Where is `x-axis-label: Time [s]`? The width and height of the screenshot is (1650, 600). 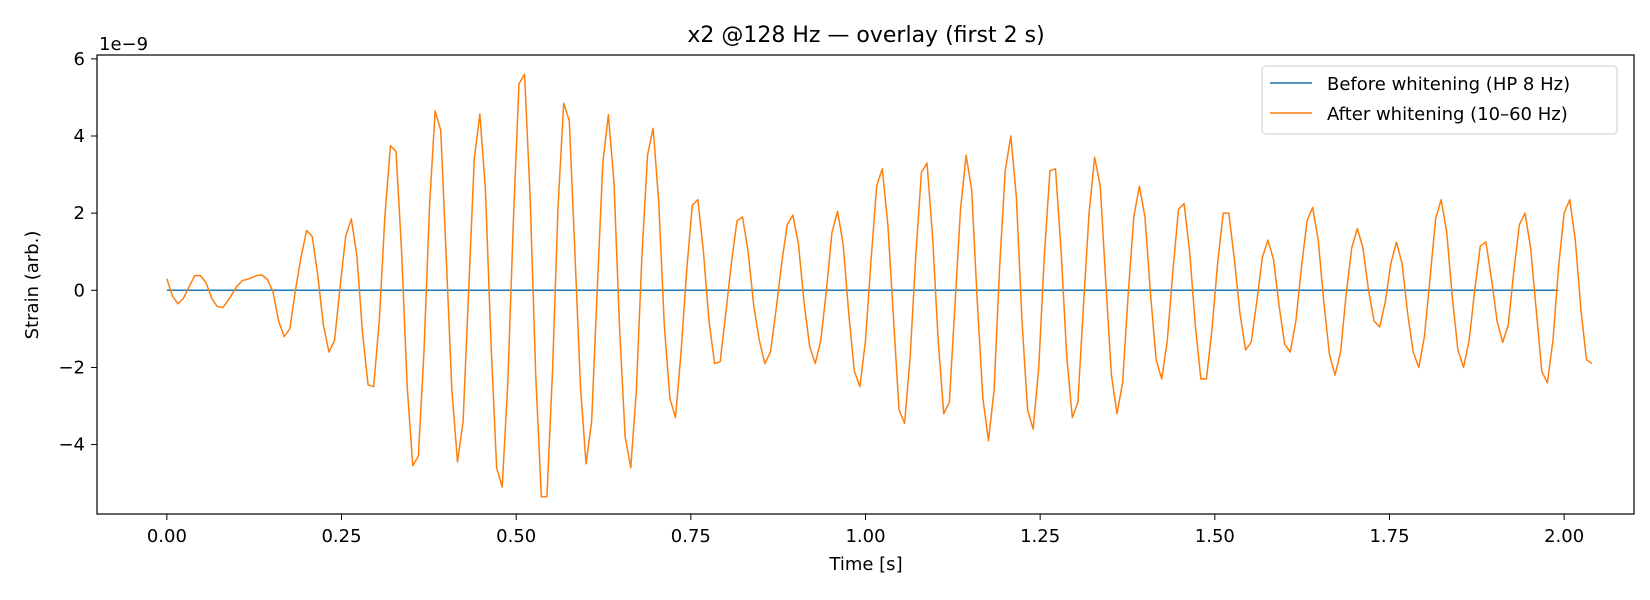 x-axis-label: Time [s] is located at coordinates (865, 564).